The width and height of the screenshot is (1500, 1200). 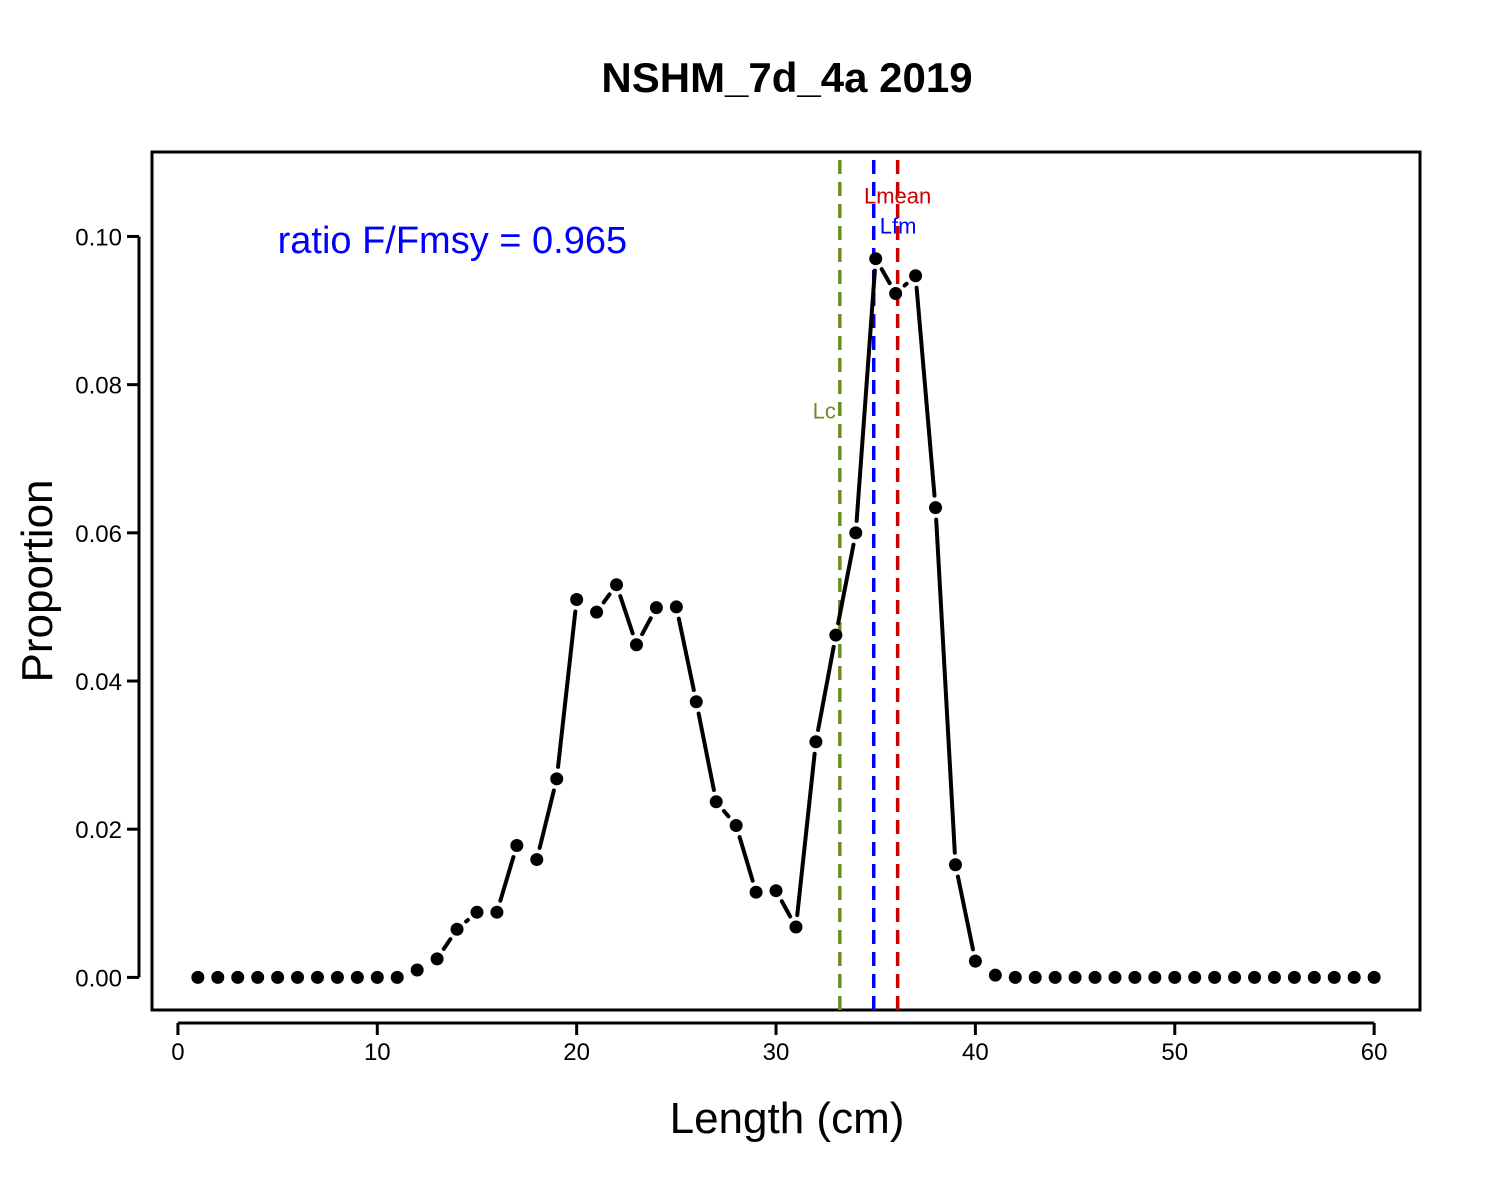 I want to click on y-tick-label: 0.06, so click(x=98, y=534).